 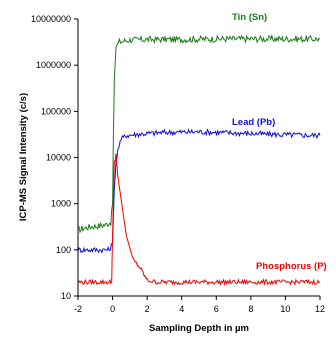 What do you see at coordinates (51, 19) in the screenshot?
I see `y-tick-label-6: 10000000` at bounding box center [51, 19].